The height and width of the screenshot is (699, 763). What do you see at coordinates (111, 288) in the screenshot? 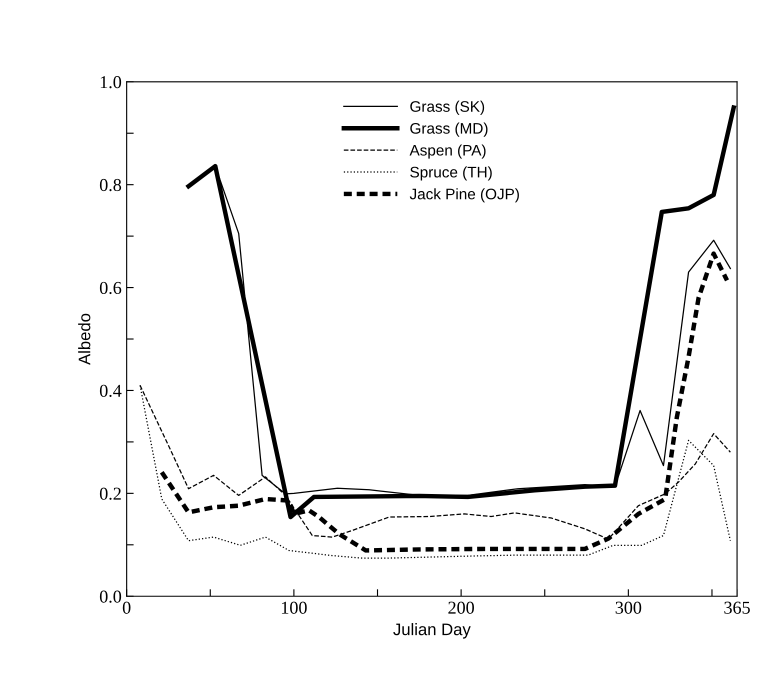
I see `y-tick-label: 0.6` at bounding box center [111, 288].